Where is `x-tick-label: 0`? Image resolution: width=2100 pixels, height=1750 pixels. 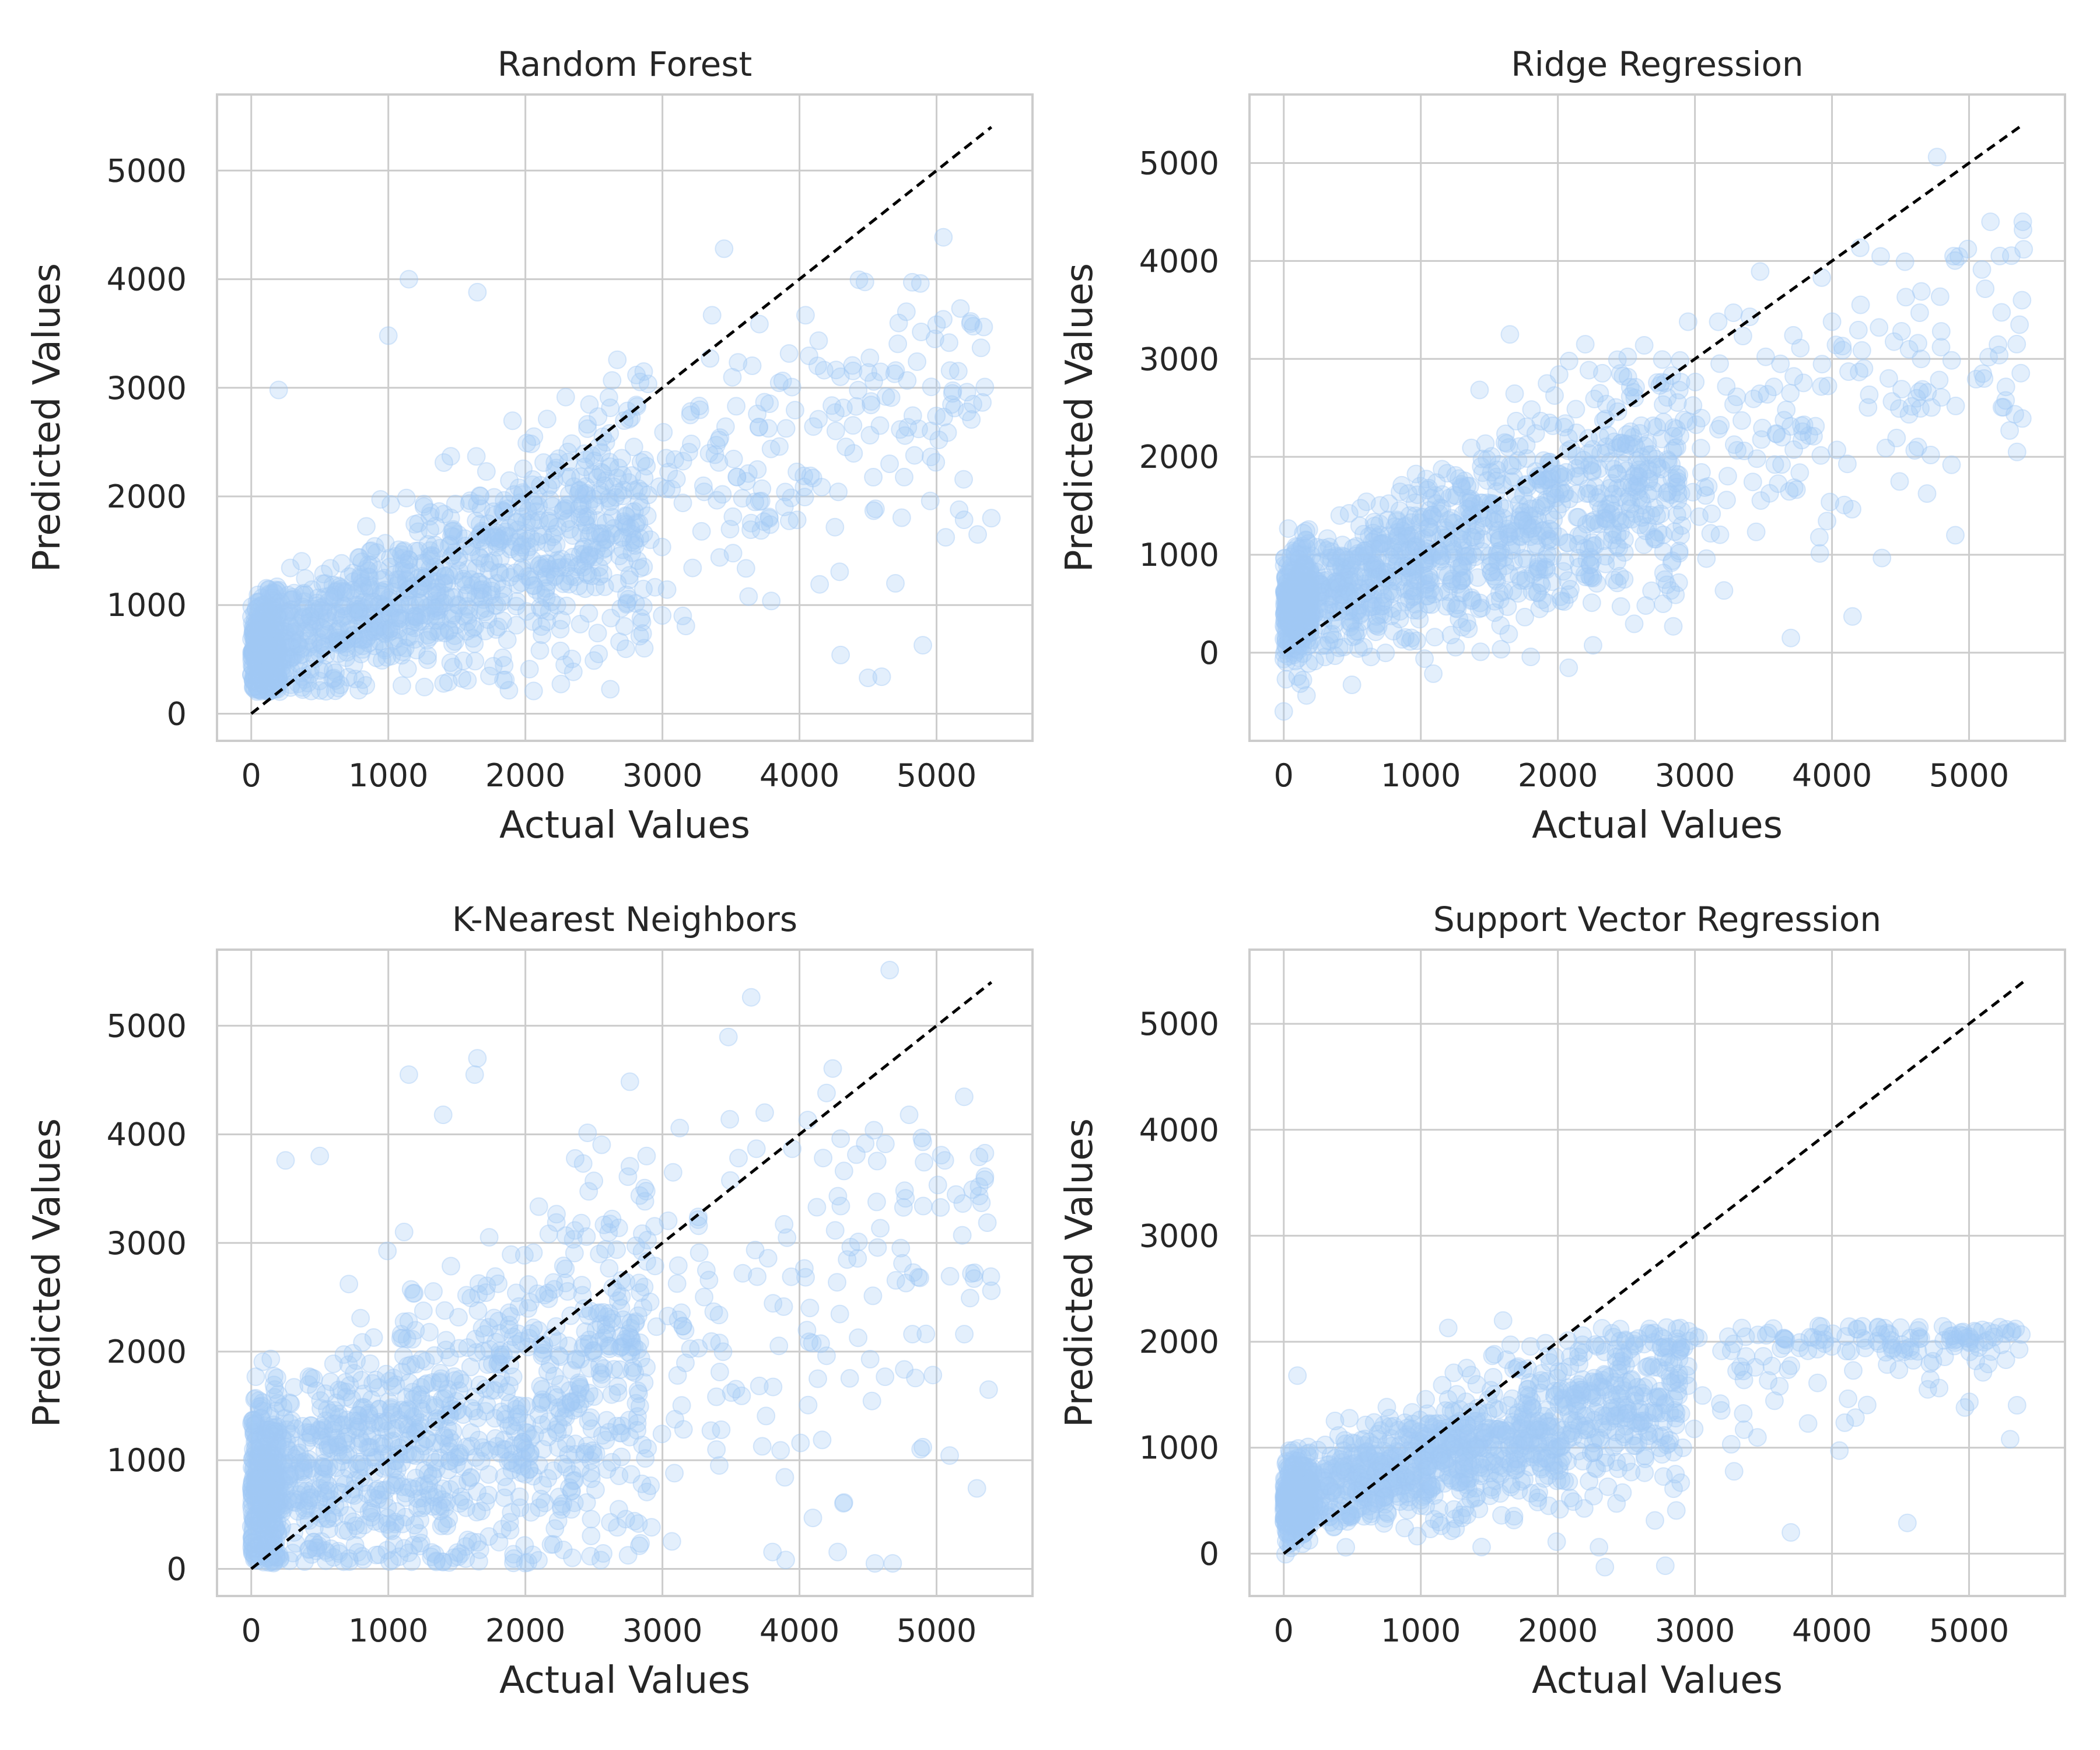
x-tick-label: 0 is located at coordinates (1284, 775).